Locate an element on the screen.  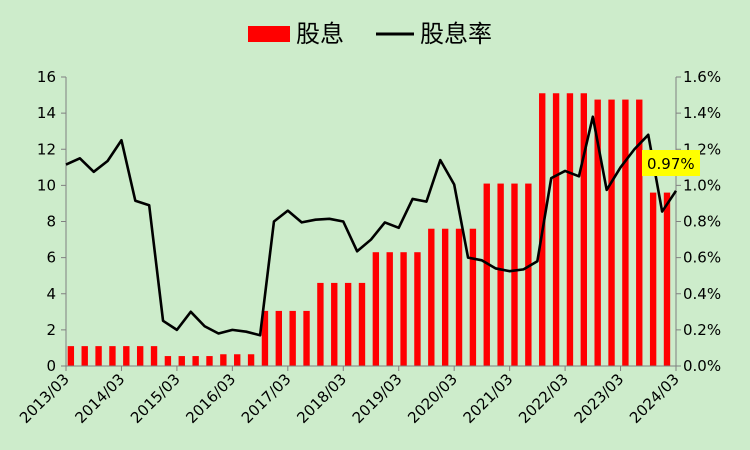
callout-box is located at coordinates (671, 163).